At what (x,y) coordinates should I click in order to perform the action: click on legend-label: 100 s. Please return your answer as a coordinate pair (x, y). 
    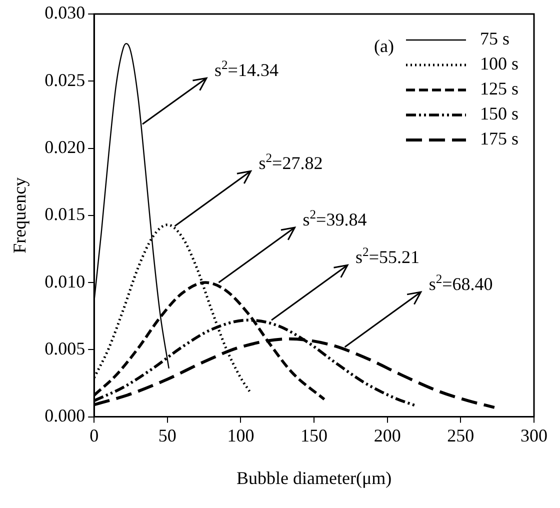
    Looking at the image, I should click on (499, 64).